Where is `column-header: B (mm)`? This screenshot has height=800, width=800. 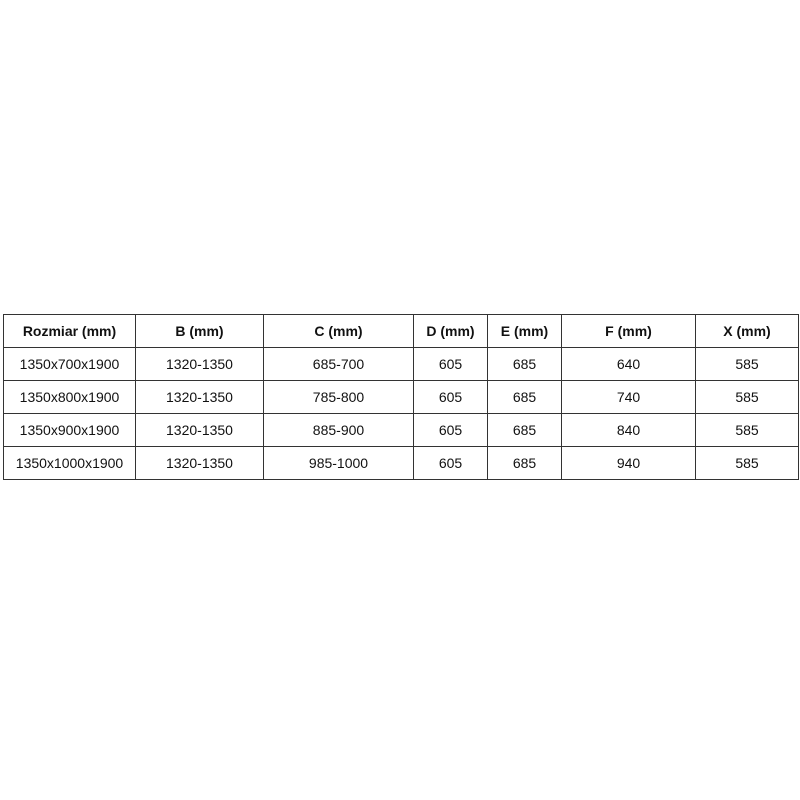 column-header: B (mm) is located at coordinates (199, 331).